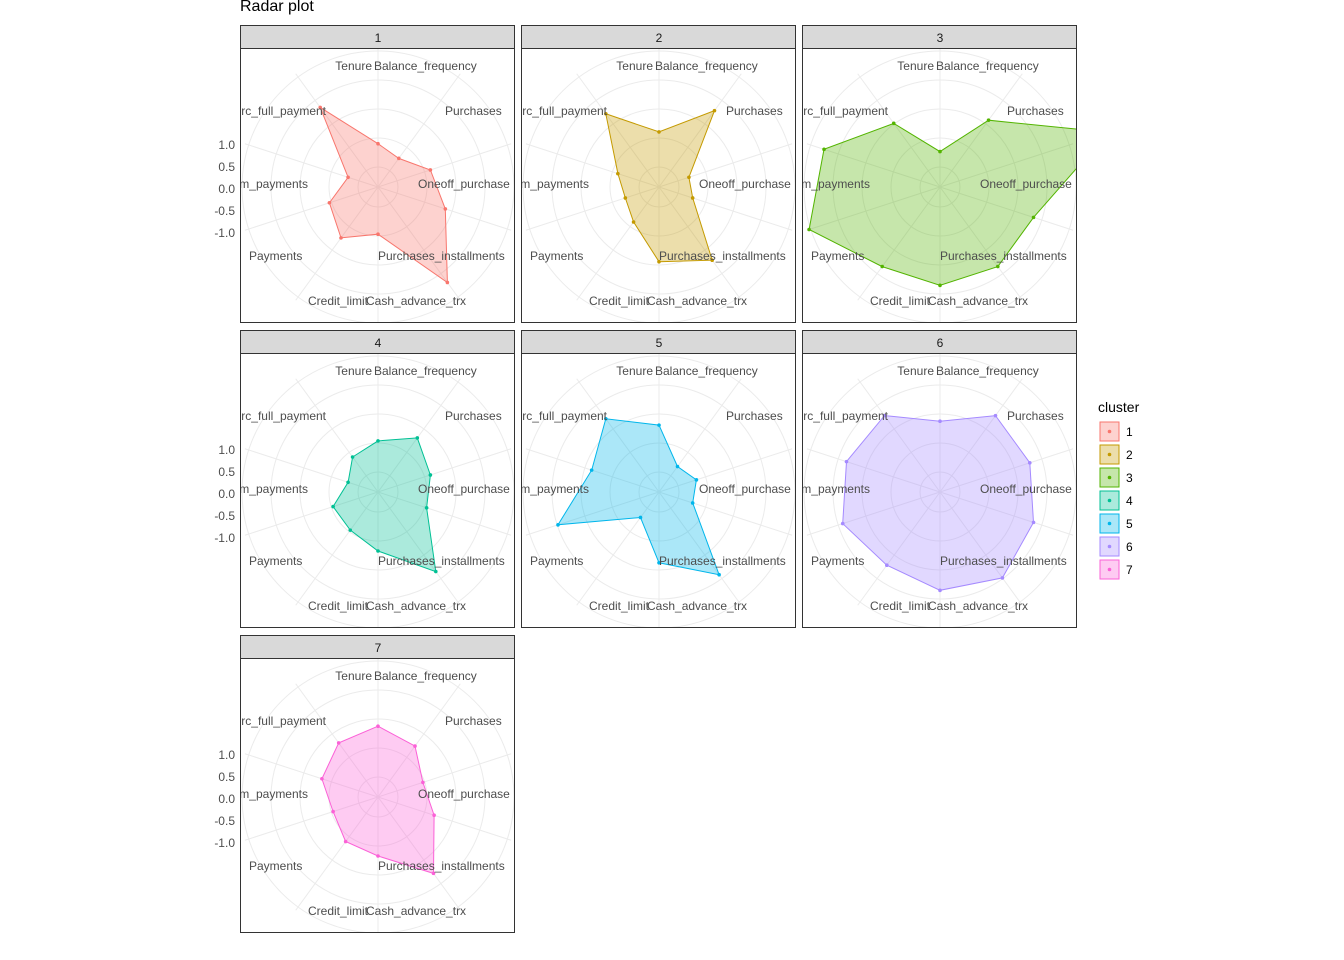  I want to click on data-point-Oneoff_purchase, so click(434, 815).